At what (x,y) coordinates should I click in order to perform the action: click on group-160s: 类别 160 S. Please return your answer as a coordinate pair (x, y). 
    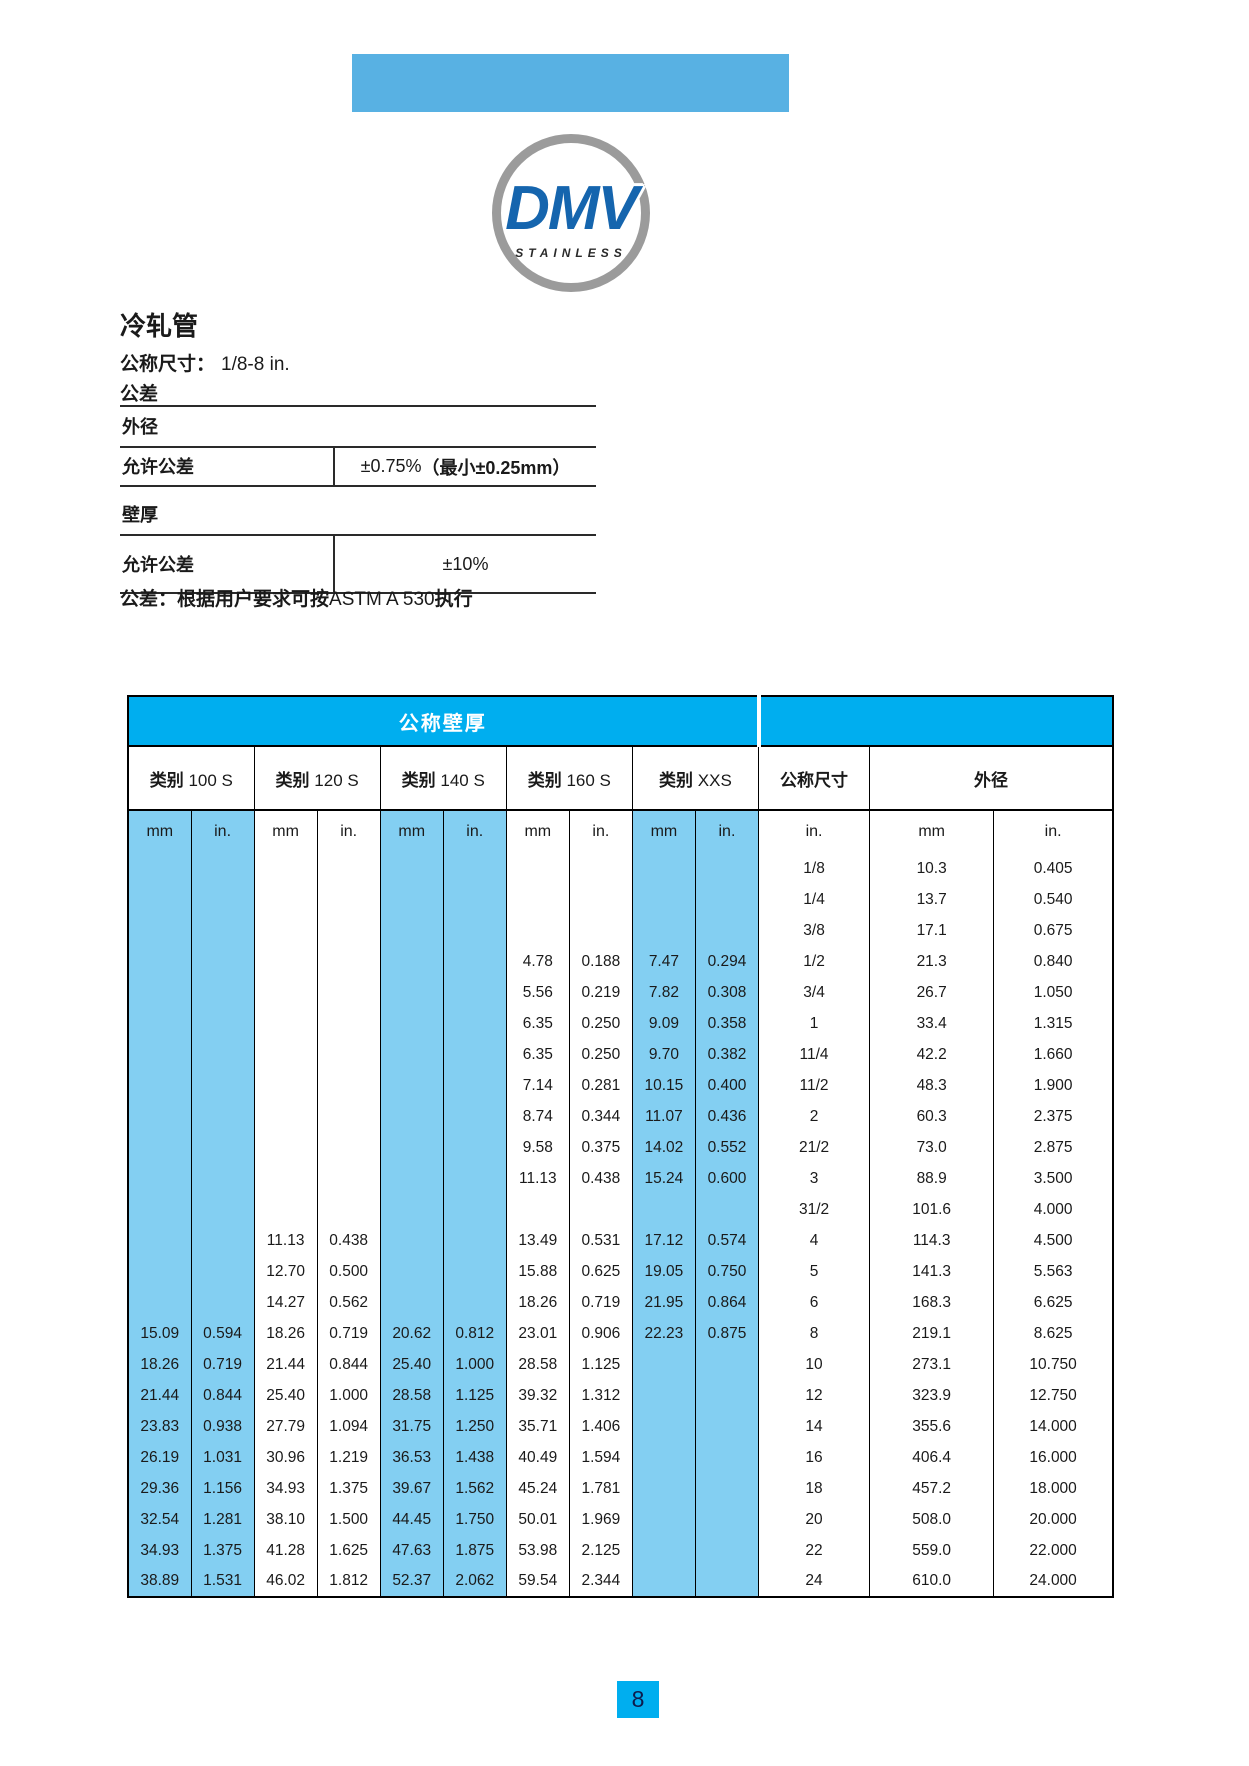
    Looking at the image, I should click on (569, 778).